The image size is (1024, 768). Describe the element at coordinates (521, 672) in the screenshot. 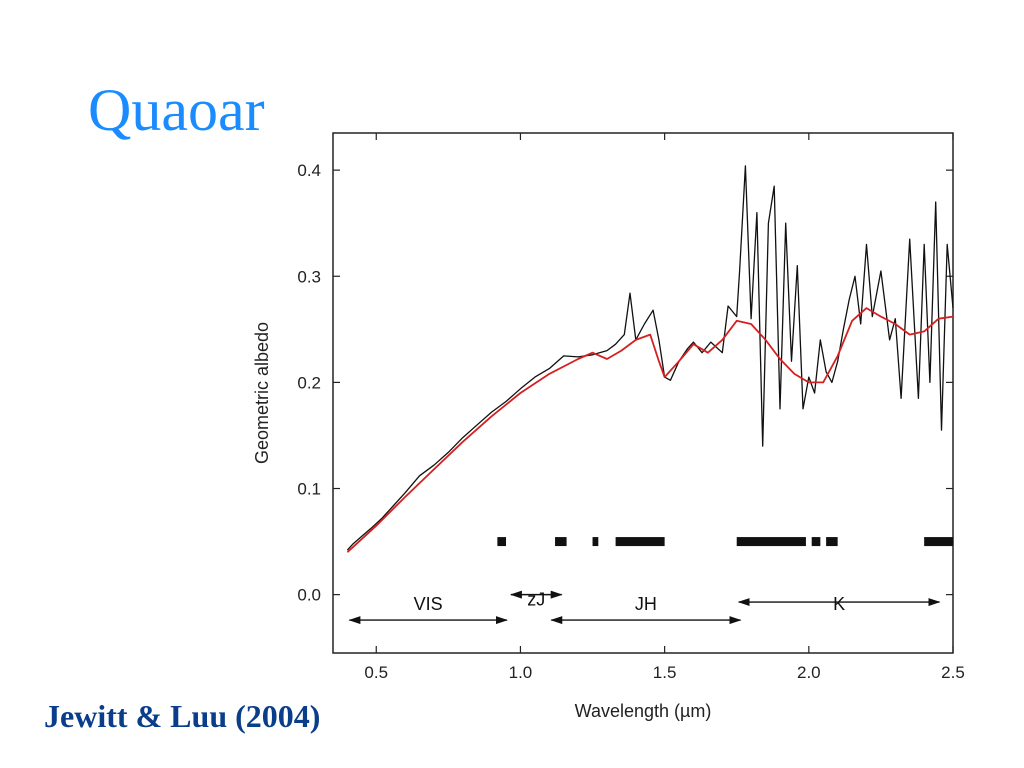

I see `x-tick-label: 1.0` at that location.